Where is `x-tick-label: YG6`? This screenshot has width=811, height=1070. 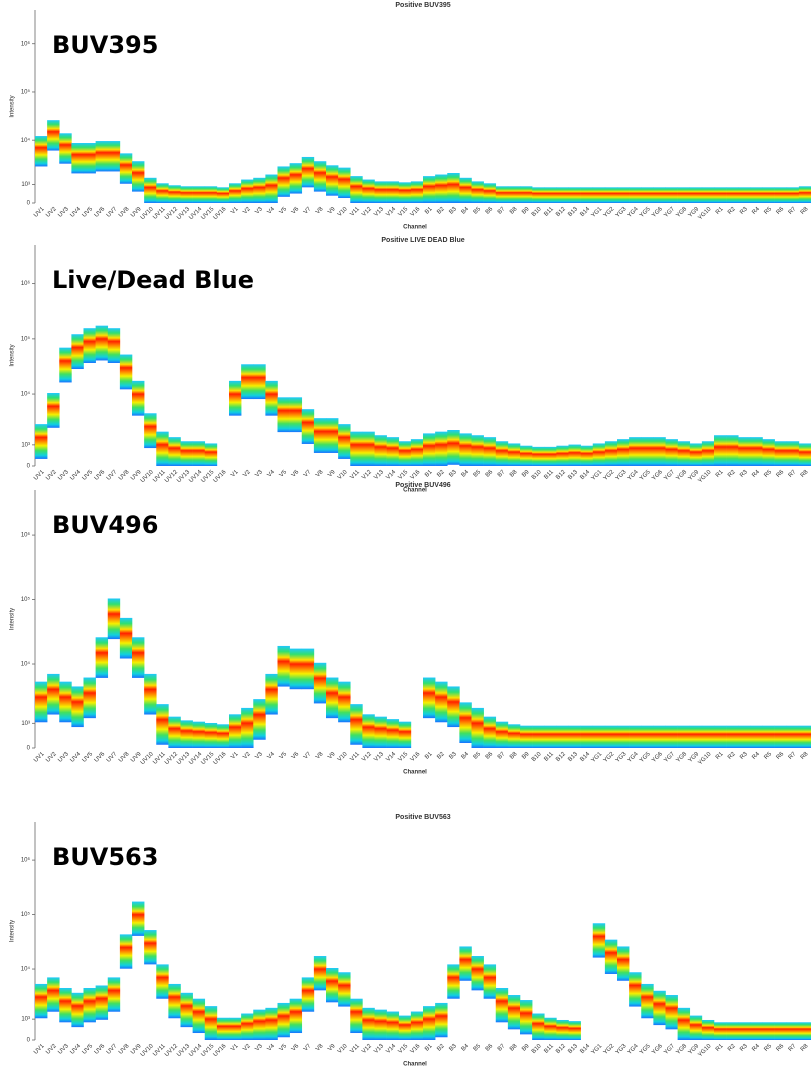
x-tick-label: YG6 is located at coordinates (657, 757).